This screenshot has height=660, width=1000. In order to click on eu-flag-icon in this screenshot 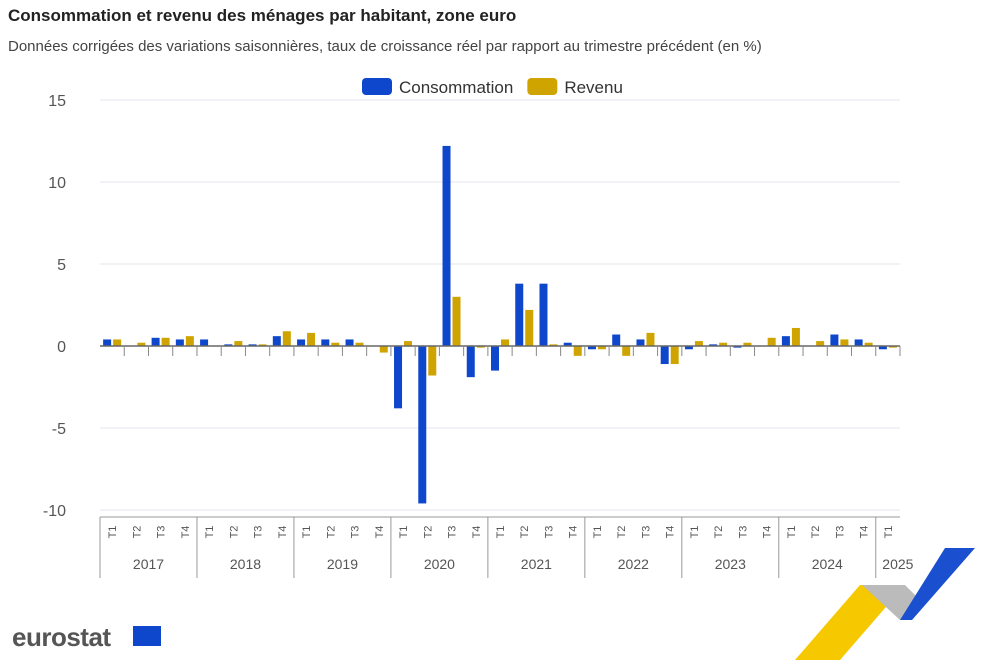, I will do `click(147, 636)`.